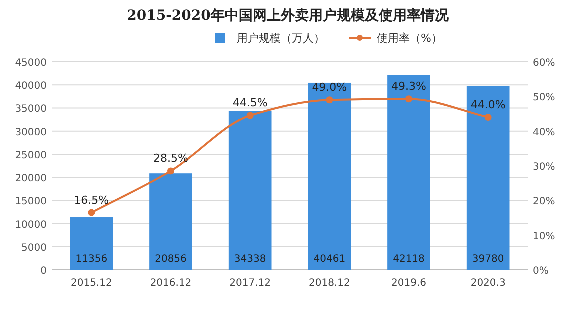  What do you see at coordinates (171, 283) in the screenshot?
I see `x-tick-label: 2016.12` at bounding box center [171, 283].